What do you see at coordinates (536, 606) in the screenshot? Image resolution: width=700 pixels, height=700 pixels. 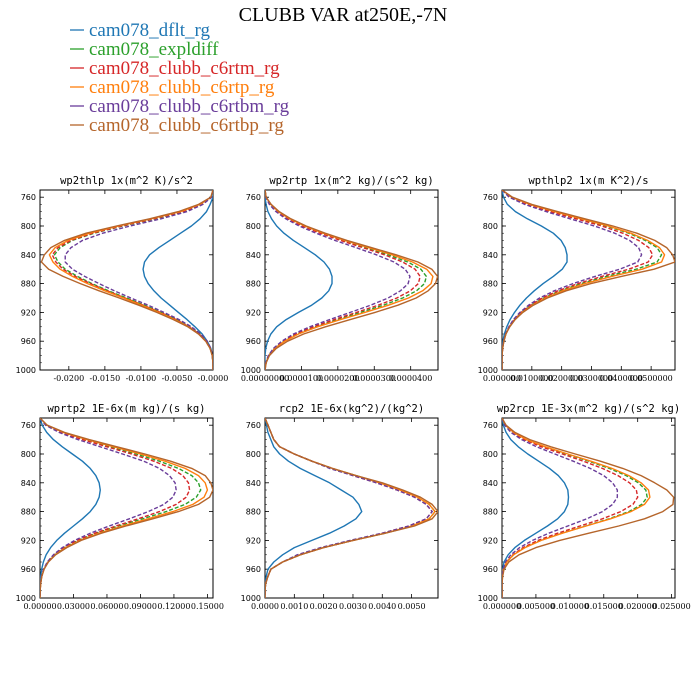 I see `x-tick-label: 0.005000` at bounding box center [536, 606].